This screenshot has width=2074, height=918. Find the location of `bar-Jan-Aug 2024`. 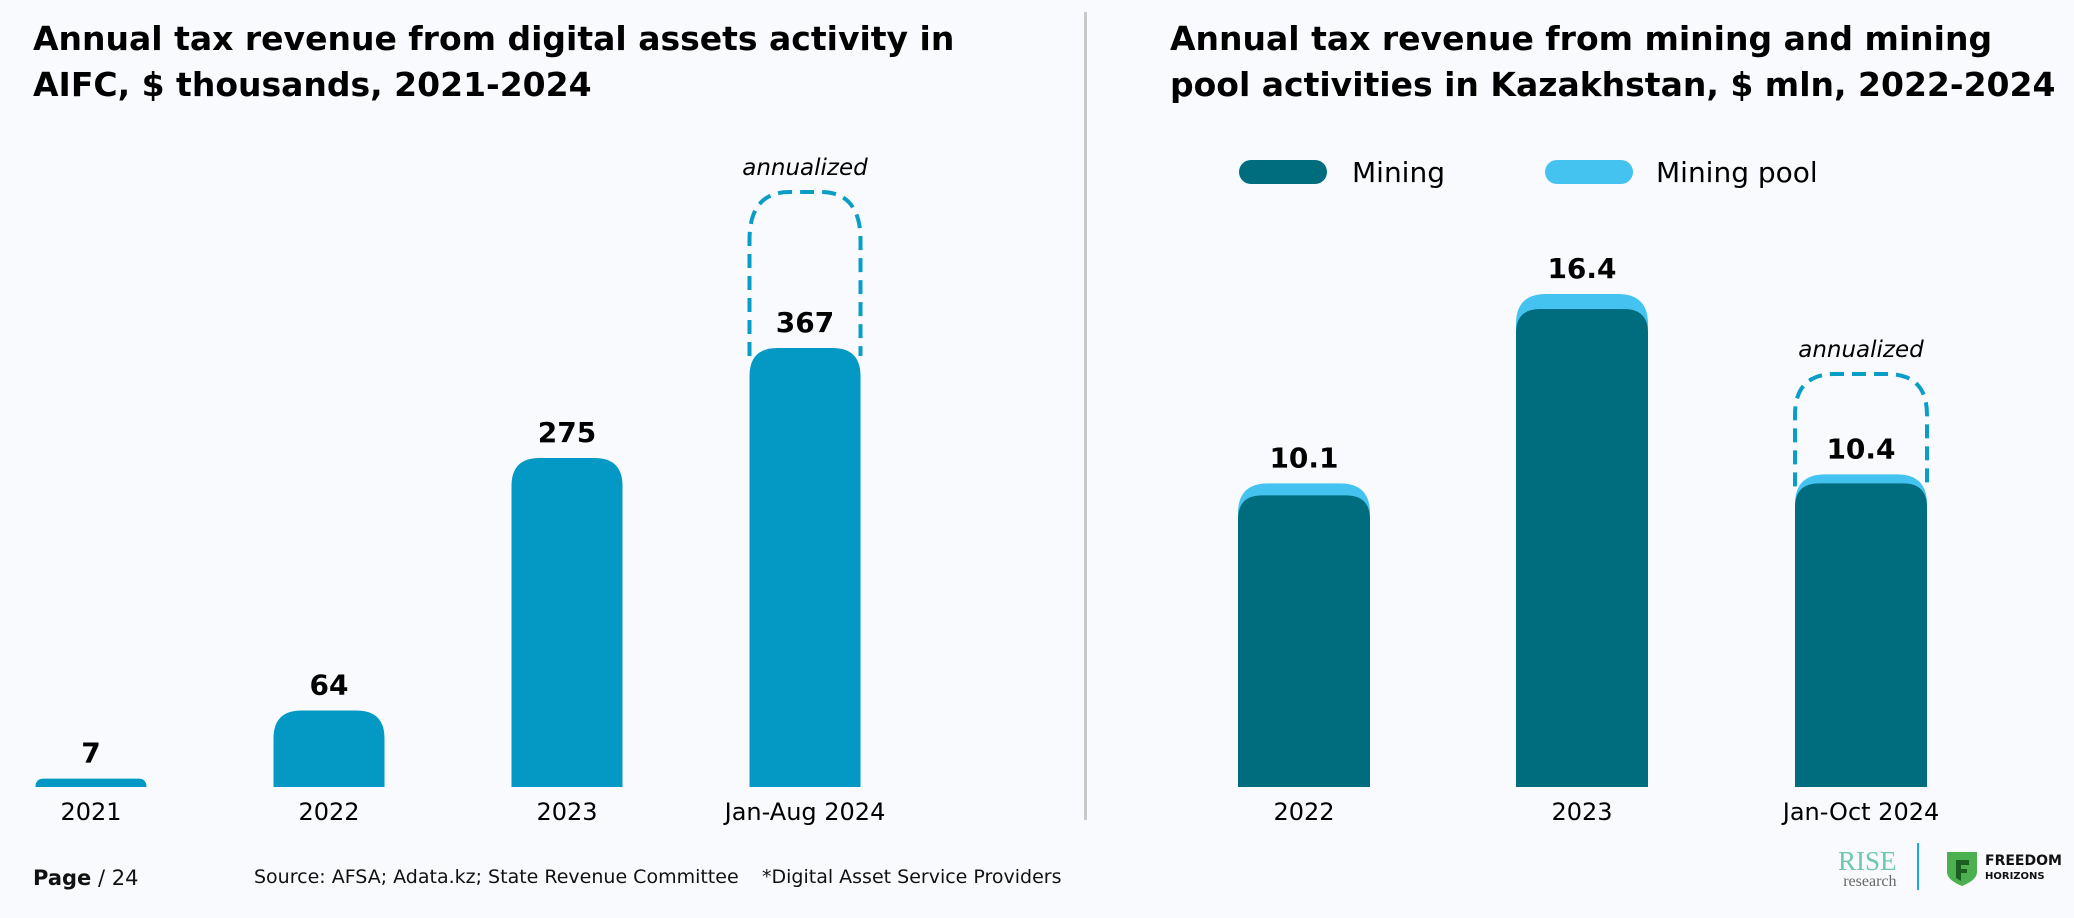

bar-Jan-Aug 2024 is located at coordinates (805, 567).